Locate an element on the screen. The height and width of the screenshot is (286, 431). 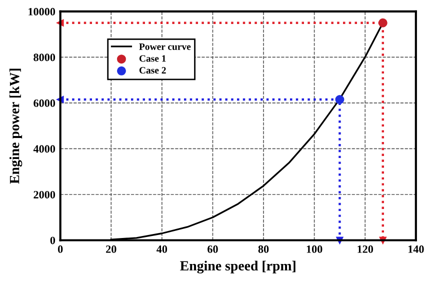
legend-label: Case 2 is located at coordinates (152, 70).